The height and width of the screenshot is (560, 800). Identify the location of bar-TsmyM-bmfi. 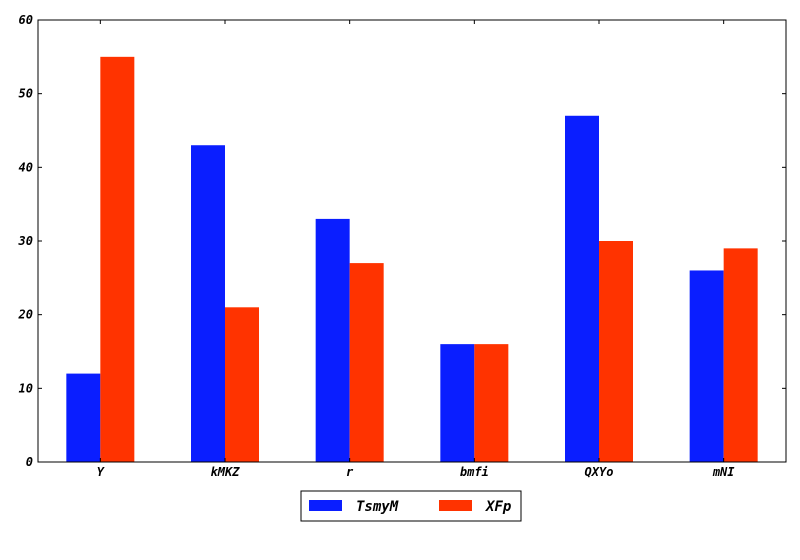
(457, 403).